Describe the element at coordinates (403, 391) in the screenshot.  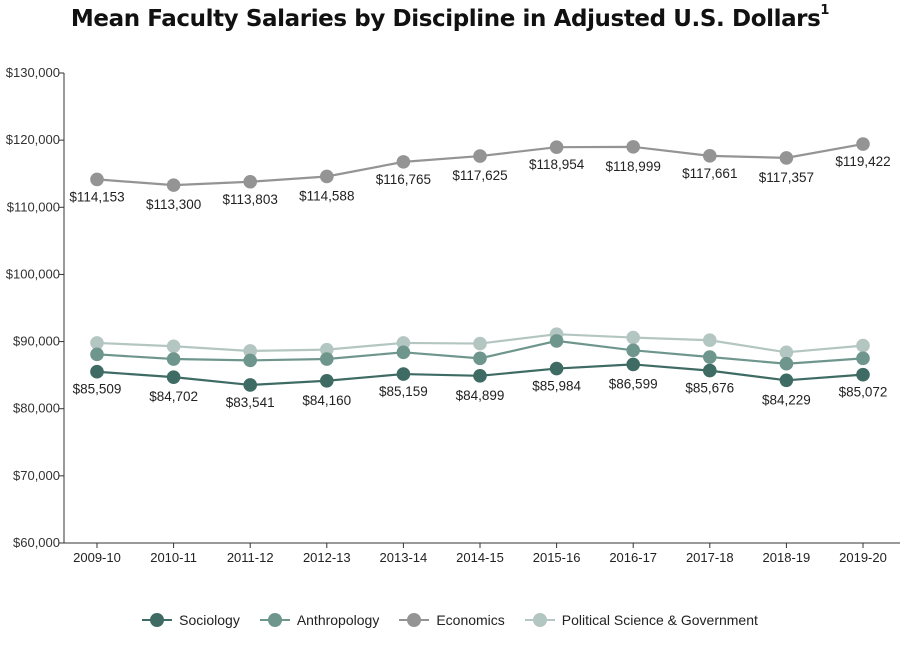
I see `data-label: $85,159` at that location.